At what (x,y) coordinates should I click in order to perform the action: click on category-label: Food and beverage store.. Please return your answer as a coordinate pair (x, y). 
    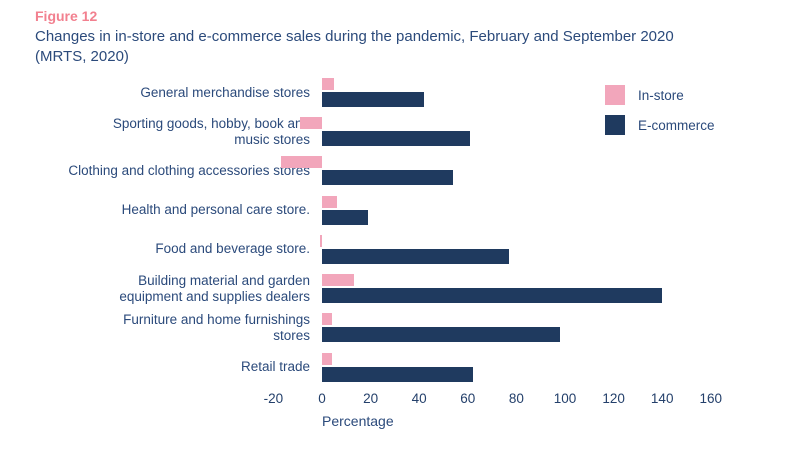
    Looking at the image, I should click on (232, 249).